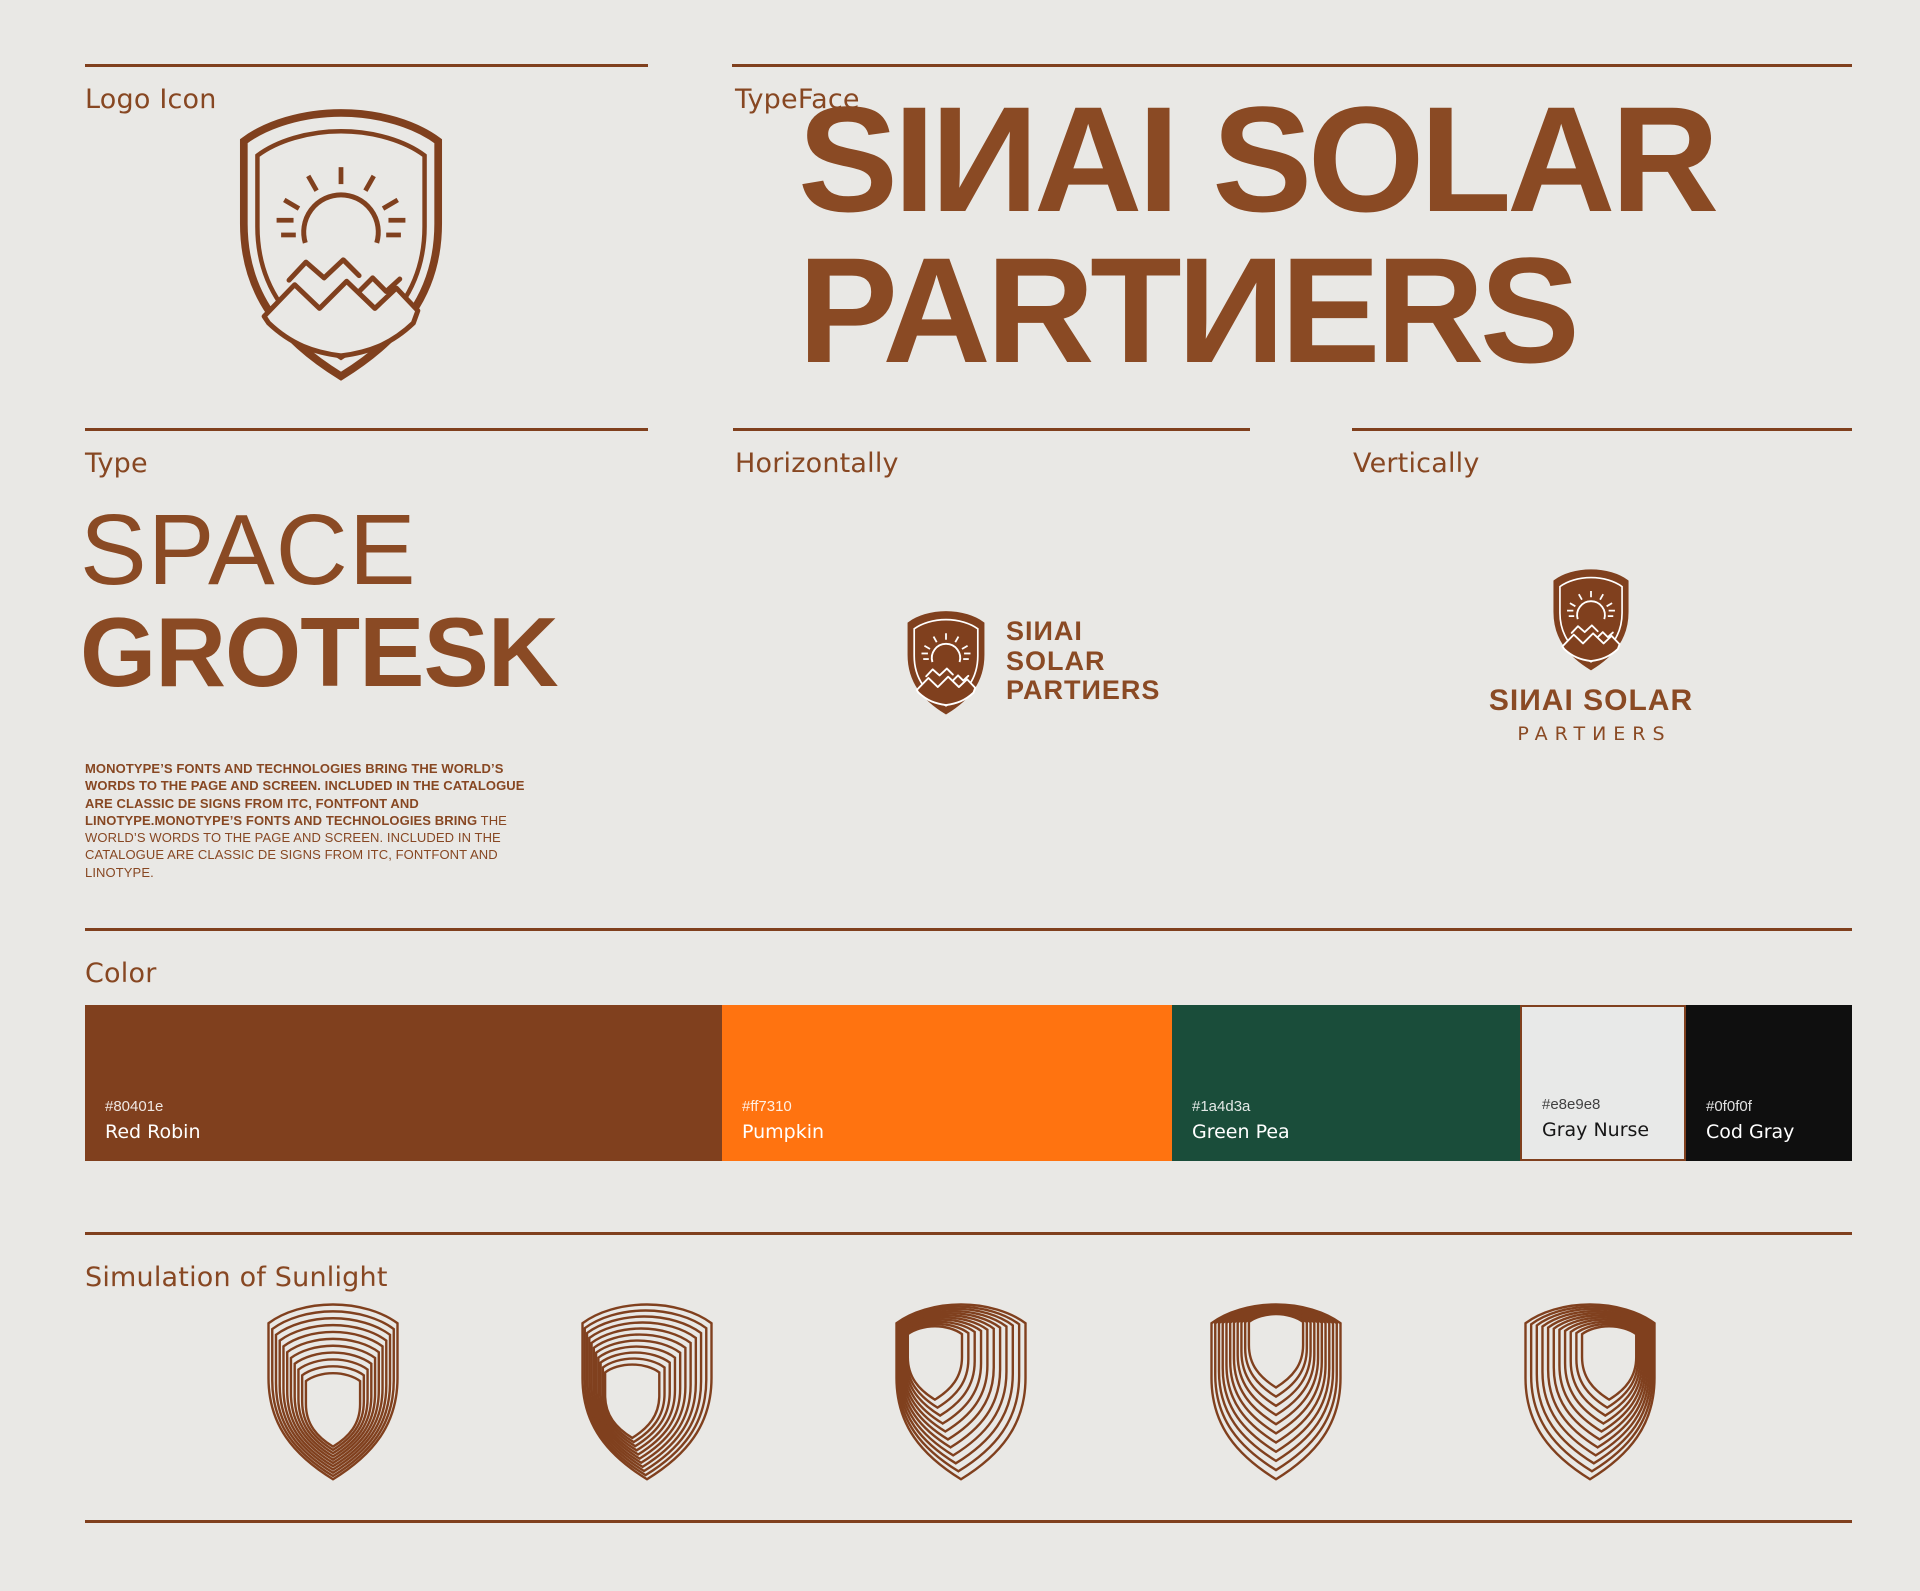  Describe the element at coordinates (1189, 310) in the screenshot. I see `wordmark-line-2: PARTИERS` at that location.